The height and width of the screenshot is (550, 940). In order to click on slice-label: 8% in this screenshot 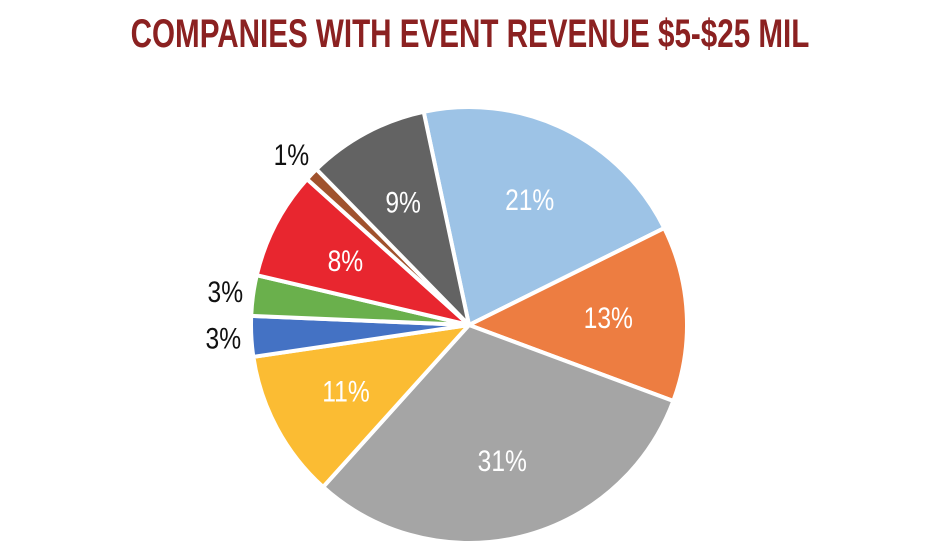, I will do `click(346, 260)`.